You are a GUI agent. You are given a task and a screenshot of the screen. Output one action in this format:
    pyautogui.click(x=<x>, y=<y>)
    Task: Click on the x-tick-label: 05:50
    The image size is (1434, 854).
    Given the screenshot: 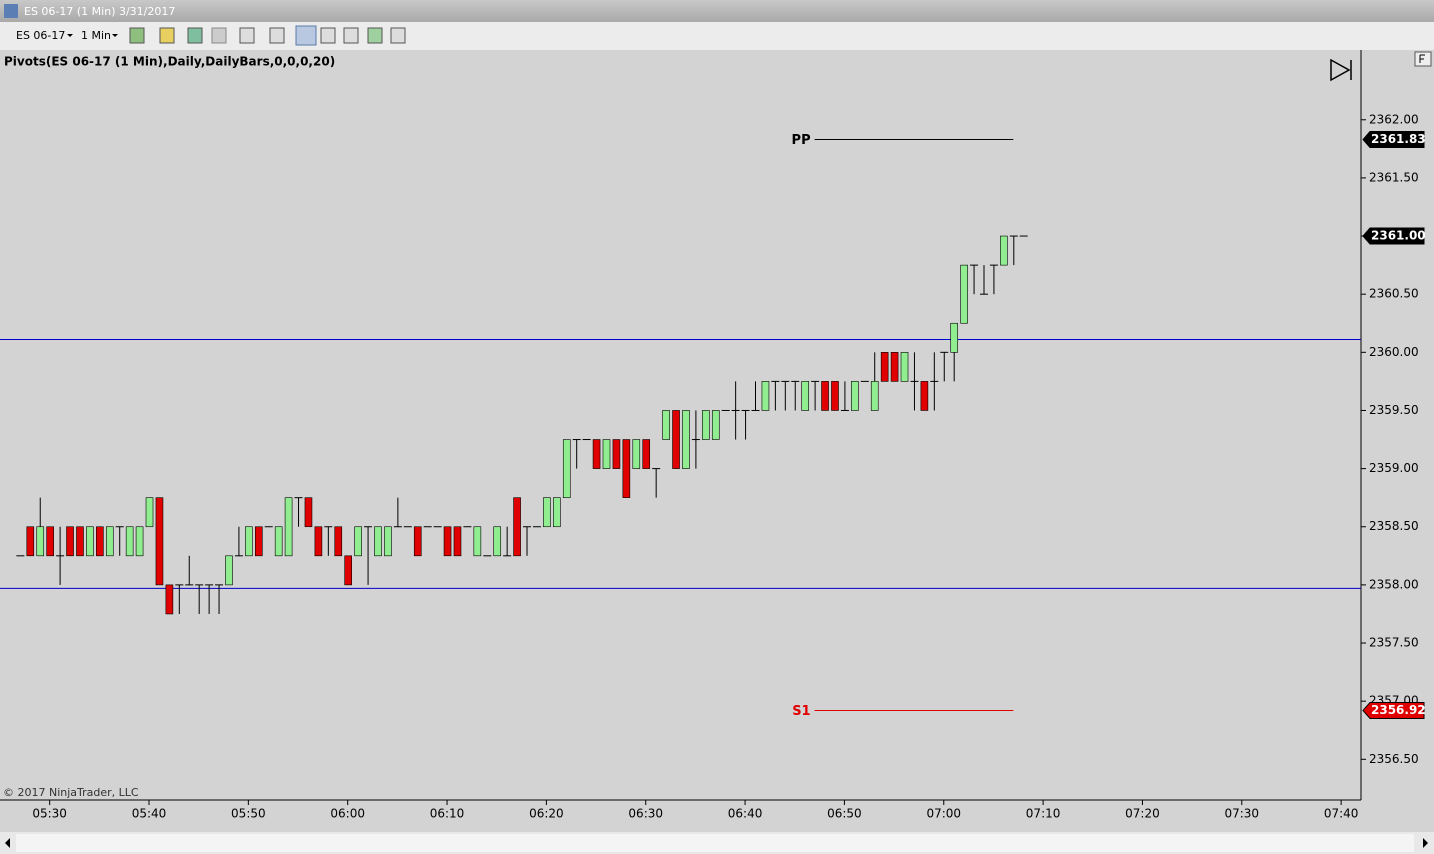 What is the action you would take?
    pyautogui.click(x=248, y=814)
    